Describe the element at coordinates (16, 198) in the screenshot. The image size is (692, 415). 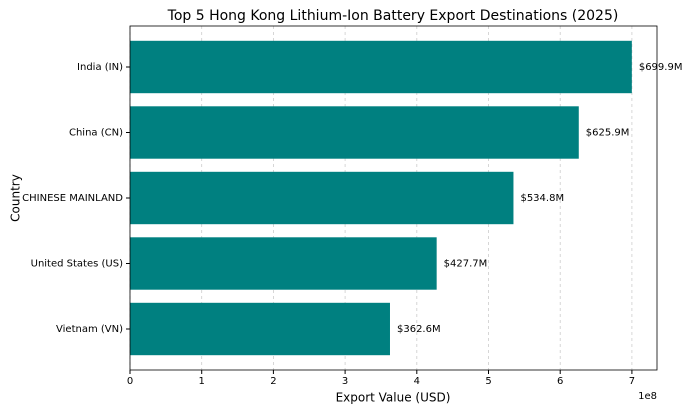
I see `y-axis-label: Country` at that location.